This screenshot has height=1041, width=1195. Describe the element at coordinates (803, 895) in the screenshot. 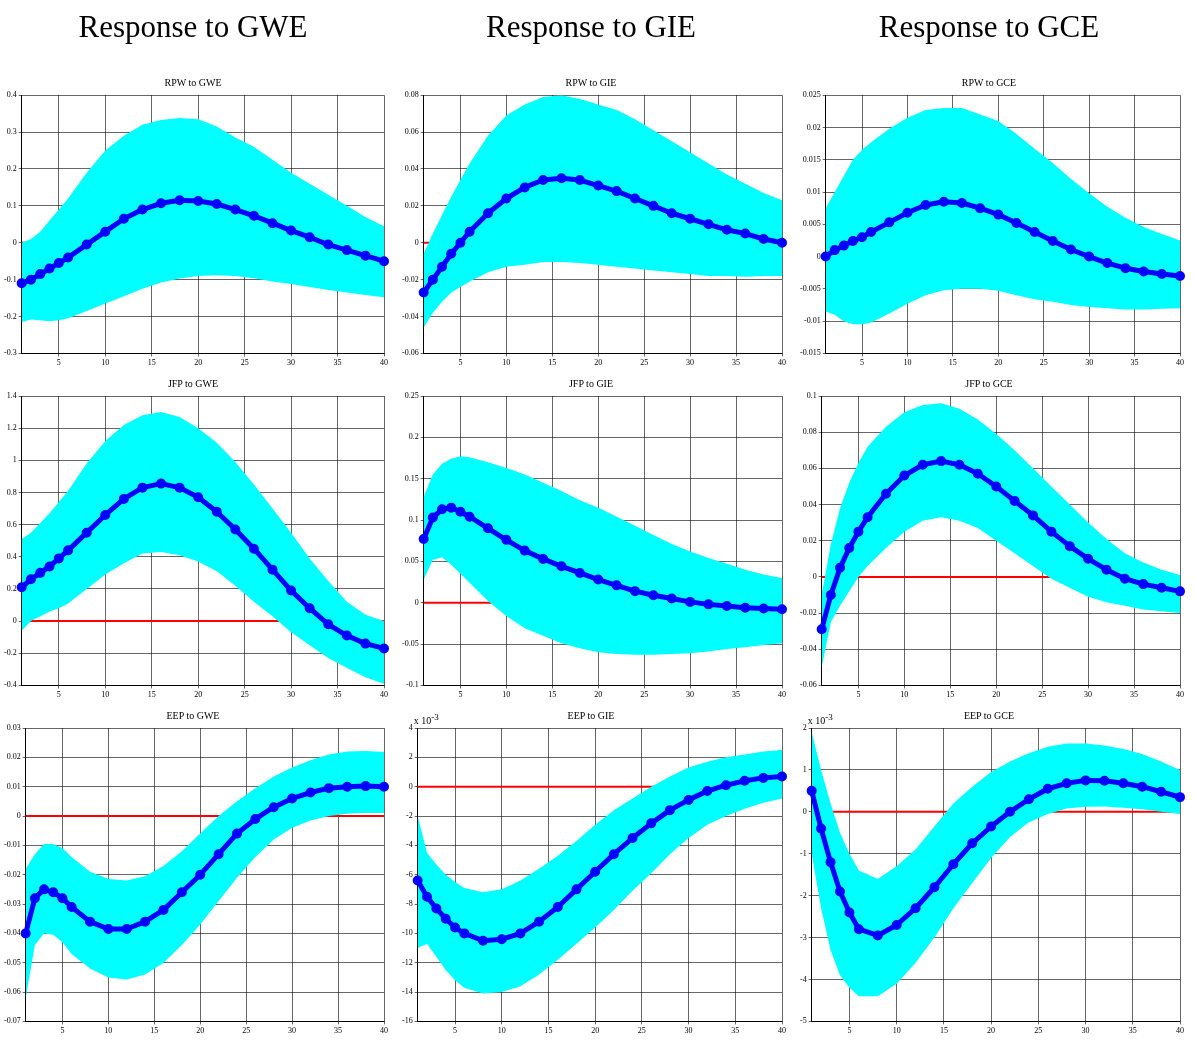

I see `y-tick-label: -2` at that location.